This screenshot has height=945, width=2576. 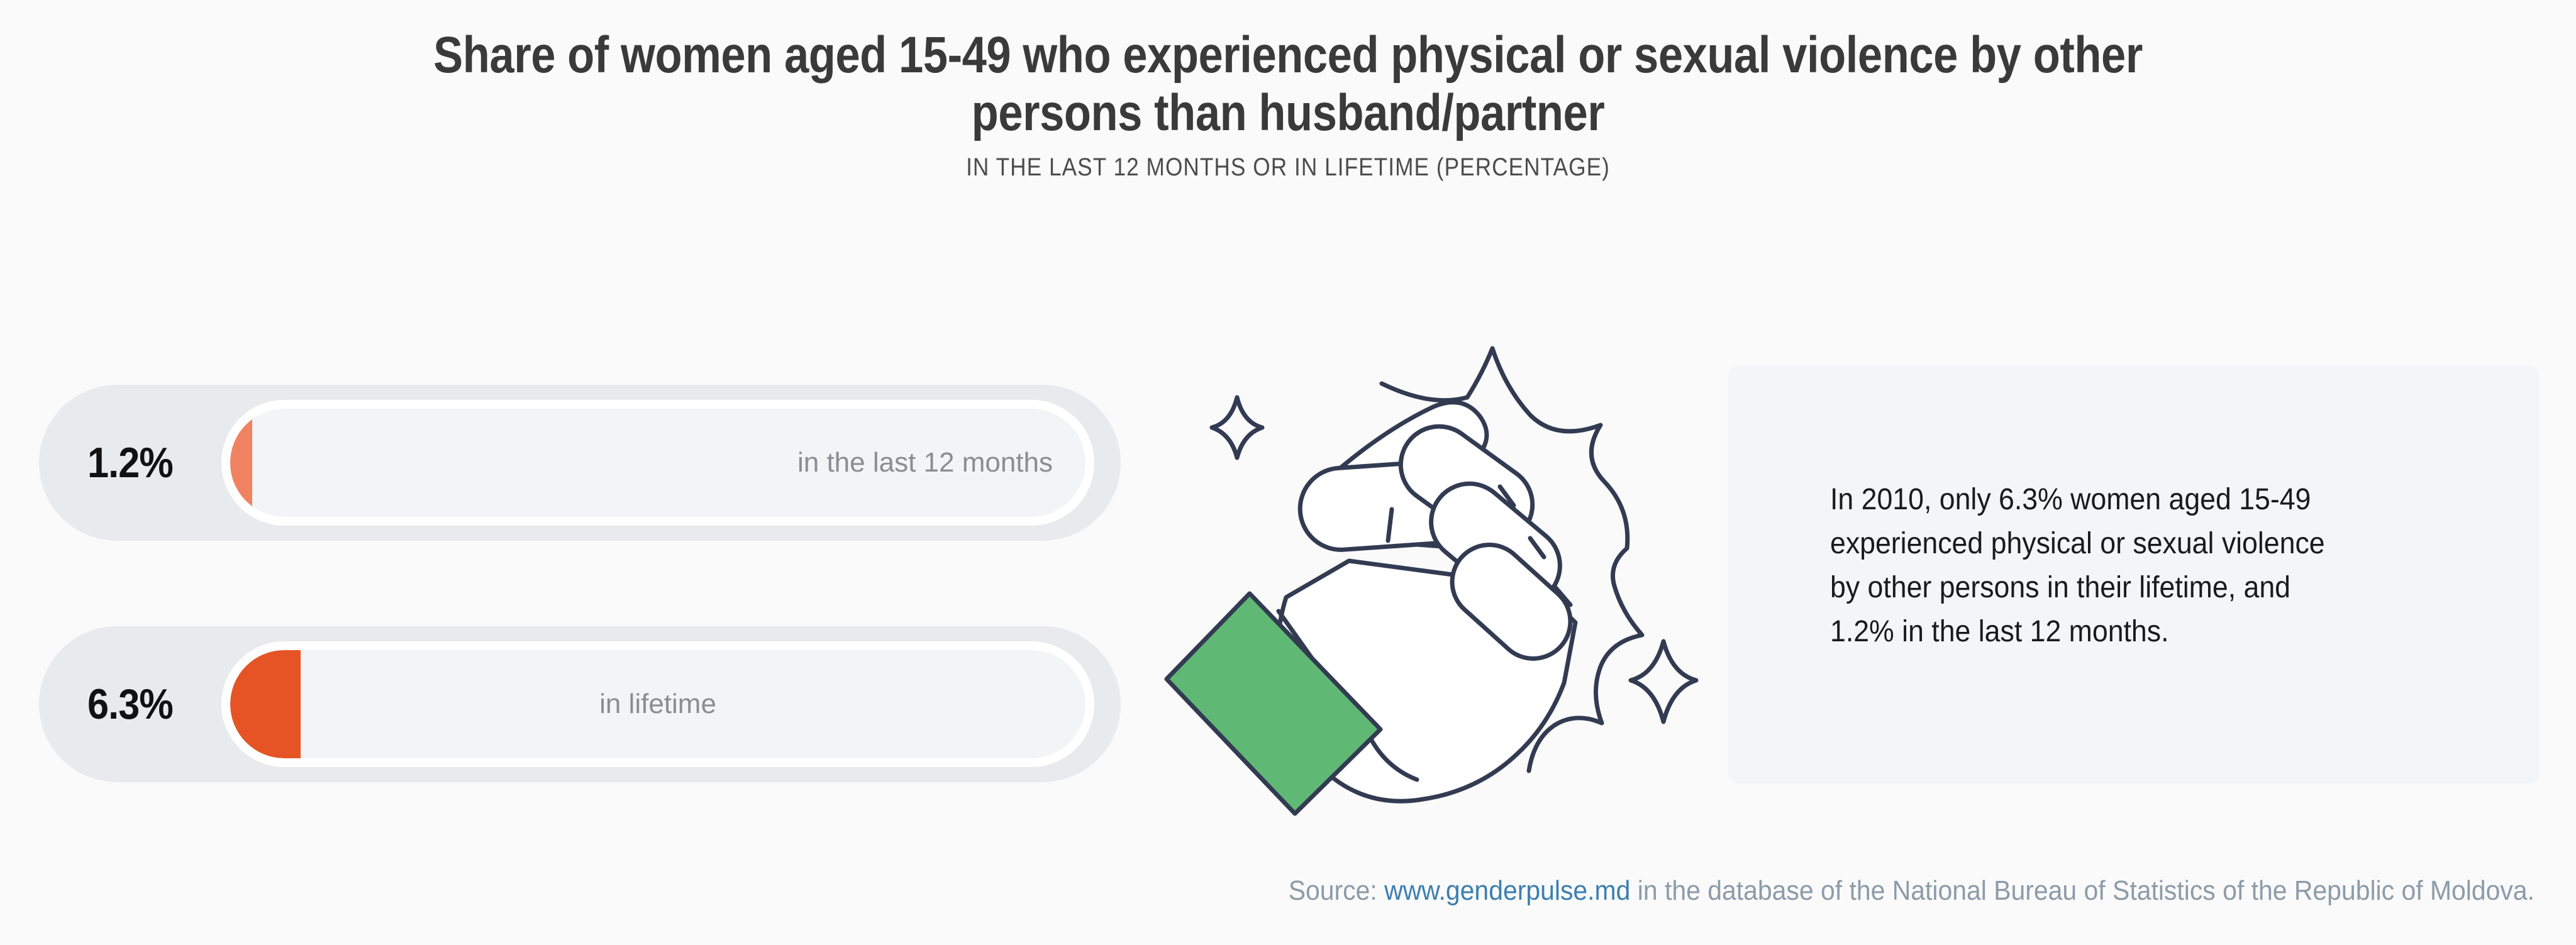 I want to click on bar-row-last-12-months: 1.2% in the last 12 months, so click(x=580, y=463).